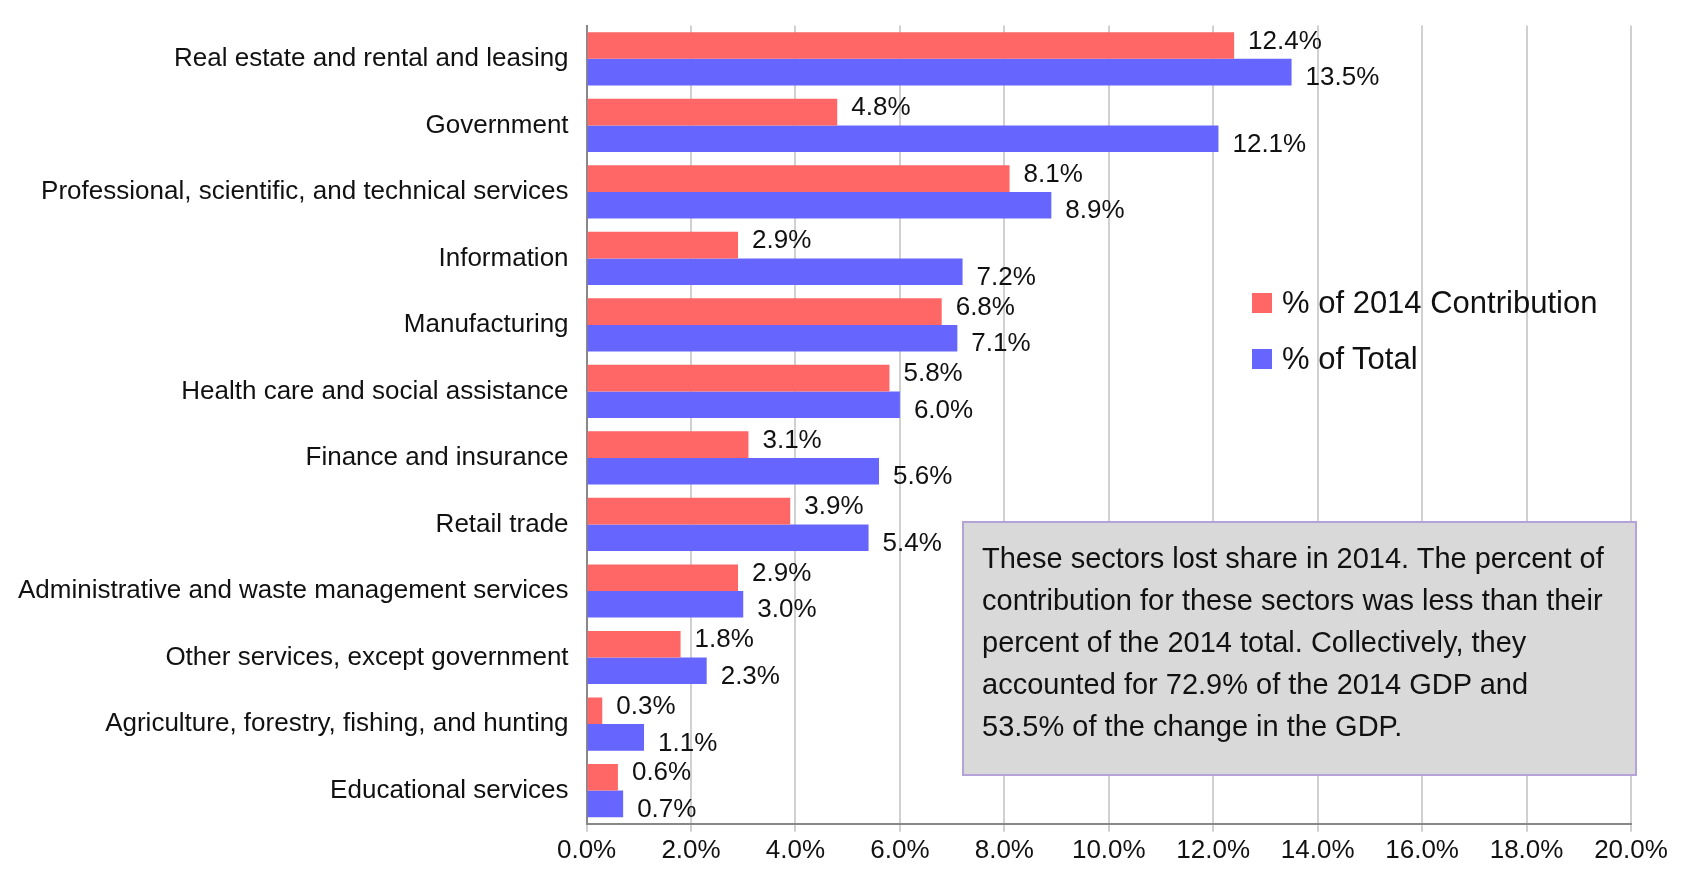 This screenshot has width=1681, height=875. I want to click on y-tick-label: Other services, except government, so click(367, 655).